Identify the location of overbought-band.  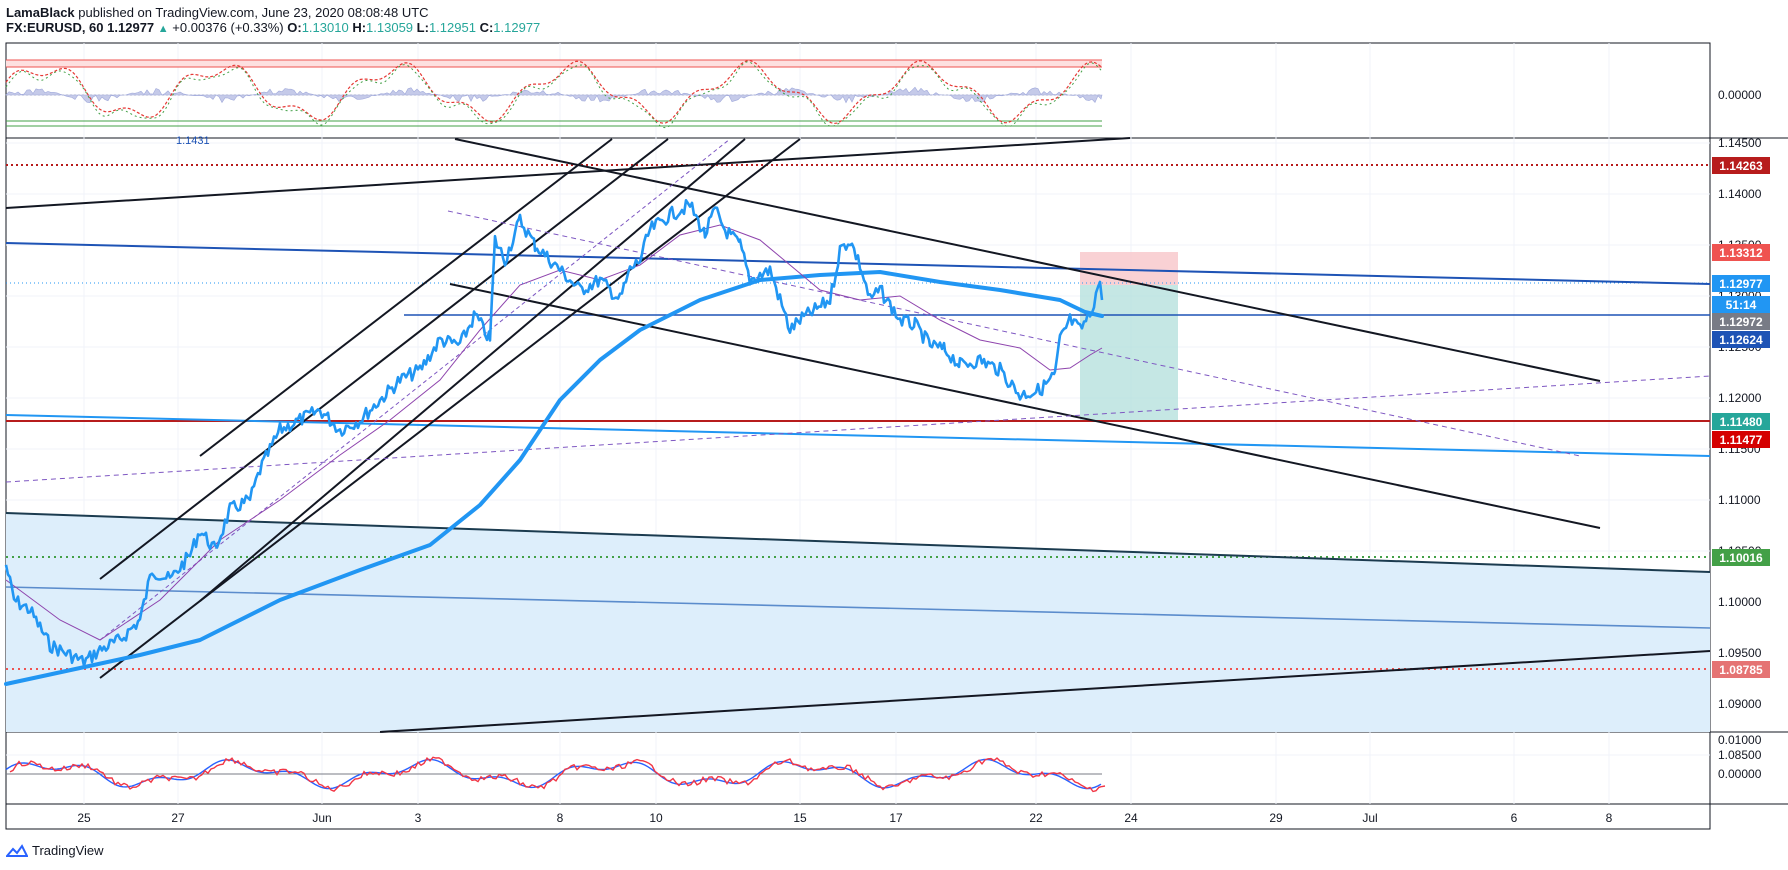
(554, 63).